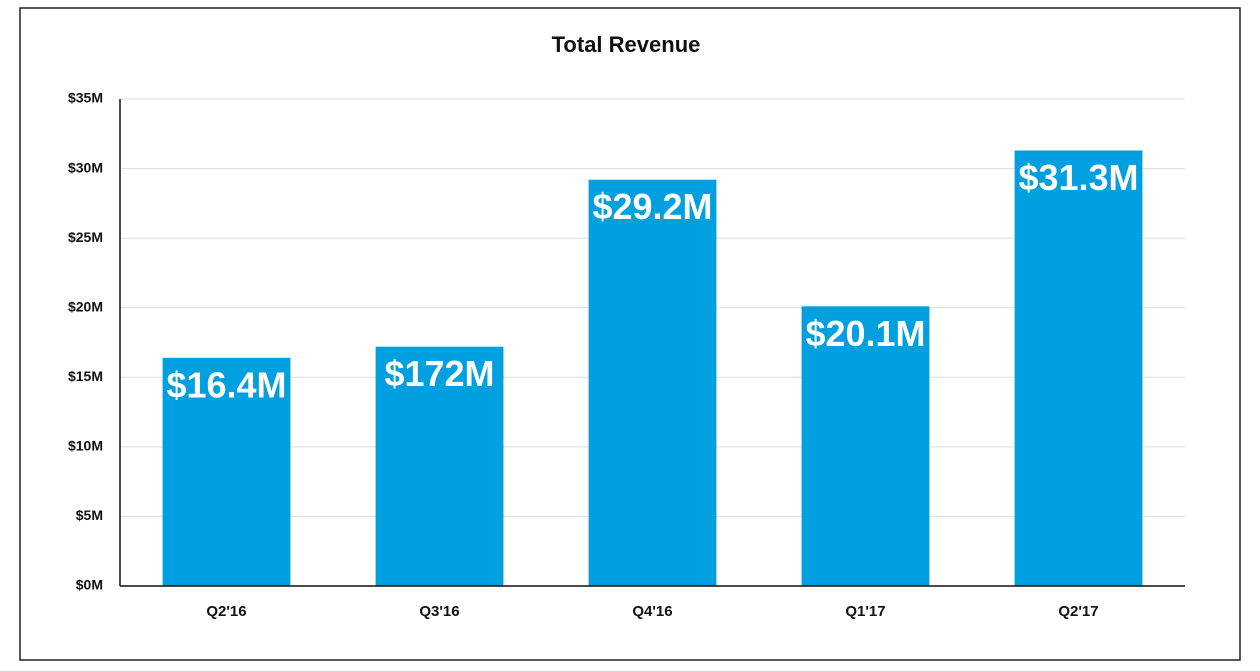 The height and width of the screenshot is (671, 1260). What do you see at coordinates (85, 446) in the screenshot?
I see `y-tick-label: $10M` at bounding box center [85, 446].